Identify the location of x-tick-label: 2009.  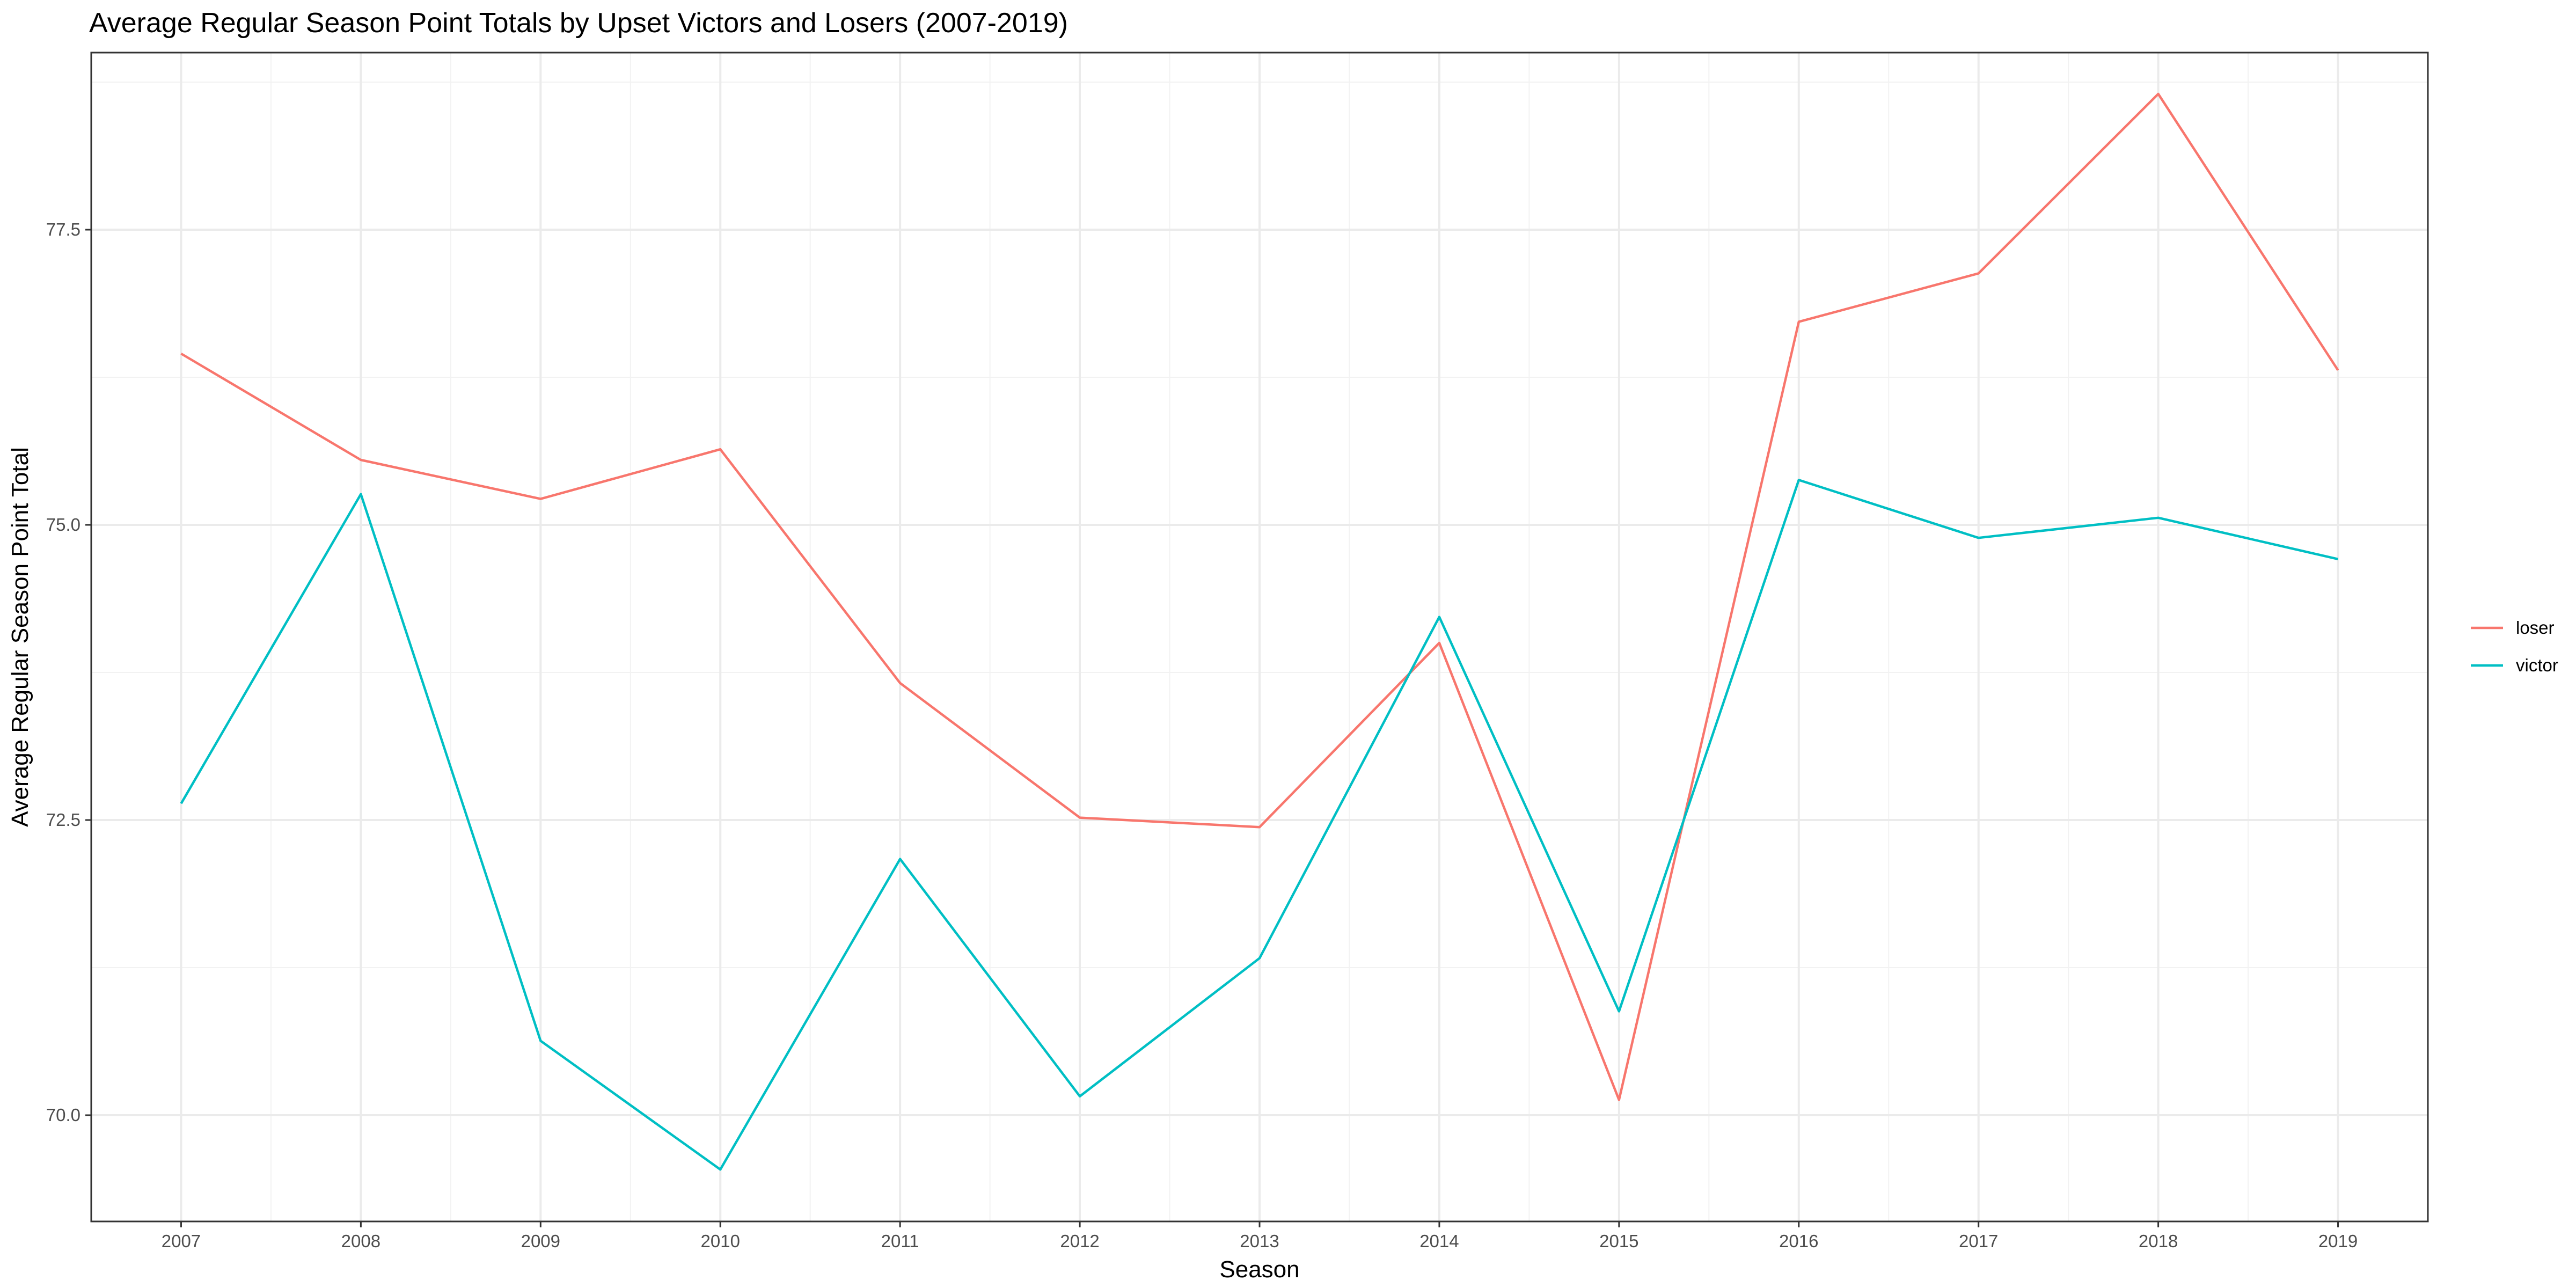
(540, 1241).